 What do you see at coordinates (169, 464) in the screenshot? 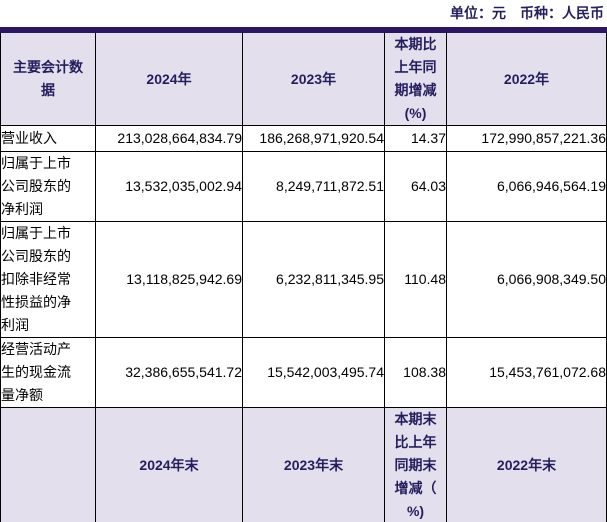
I see `col-header-end-2024: 2024年末` at bounding box center [169, 464].